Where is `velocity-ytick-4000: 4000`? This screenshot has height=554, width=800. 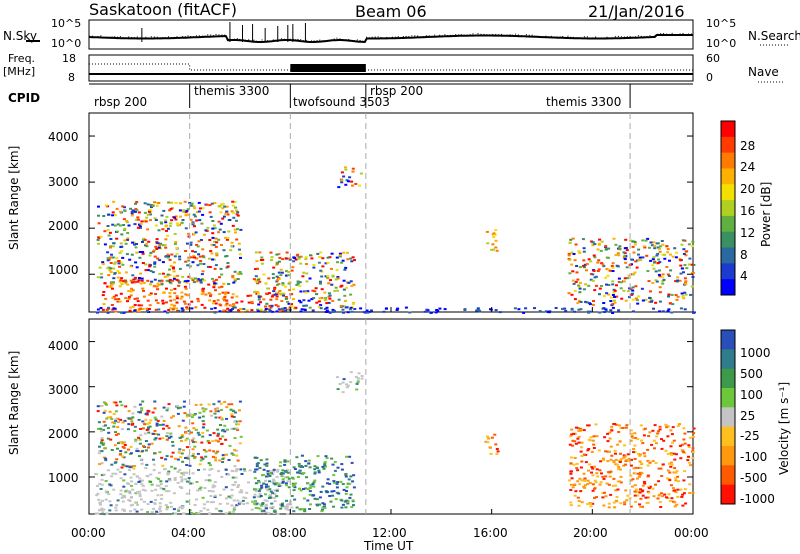 velocity-ytick-4000: 4000 is located at coordinates (63, 346).